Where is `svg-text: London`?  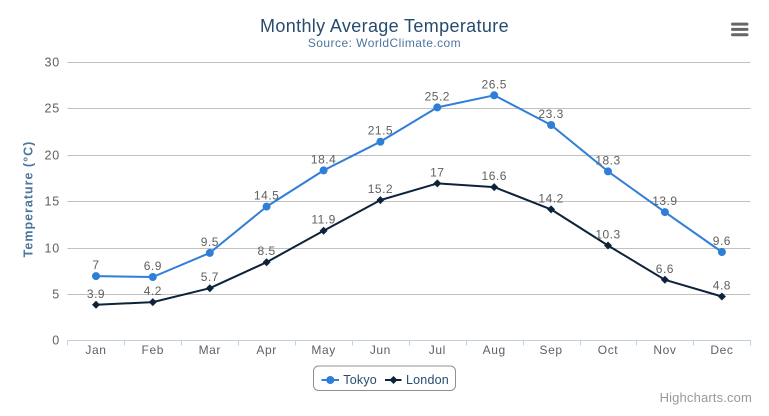
svg-text: London is located at coordinates (427, 380).